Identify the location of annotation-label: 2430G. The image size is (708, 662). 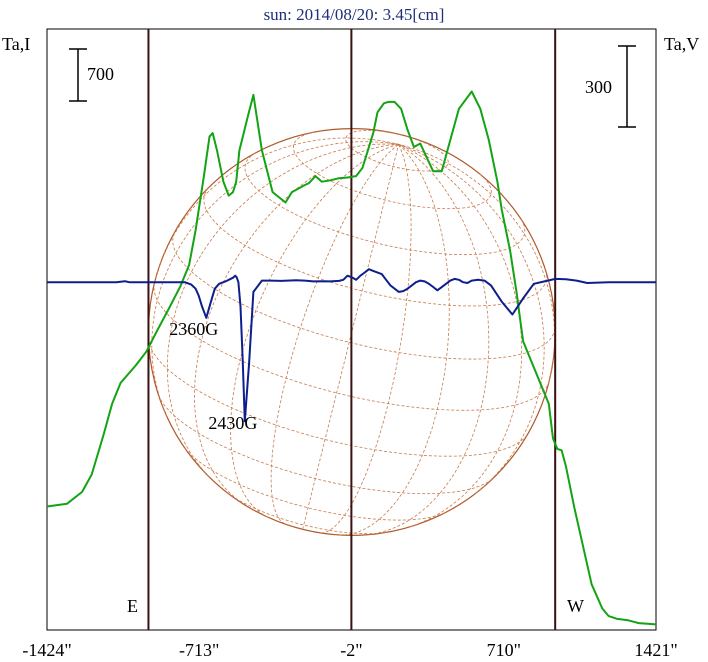
(232, 423).